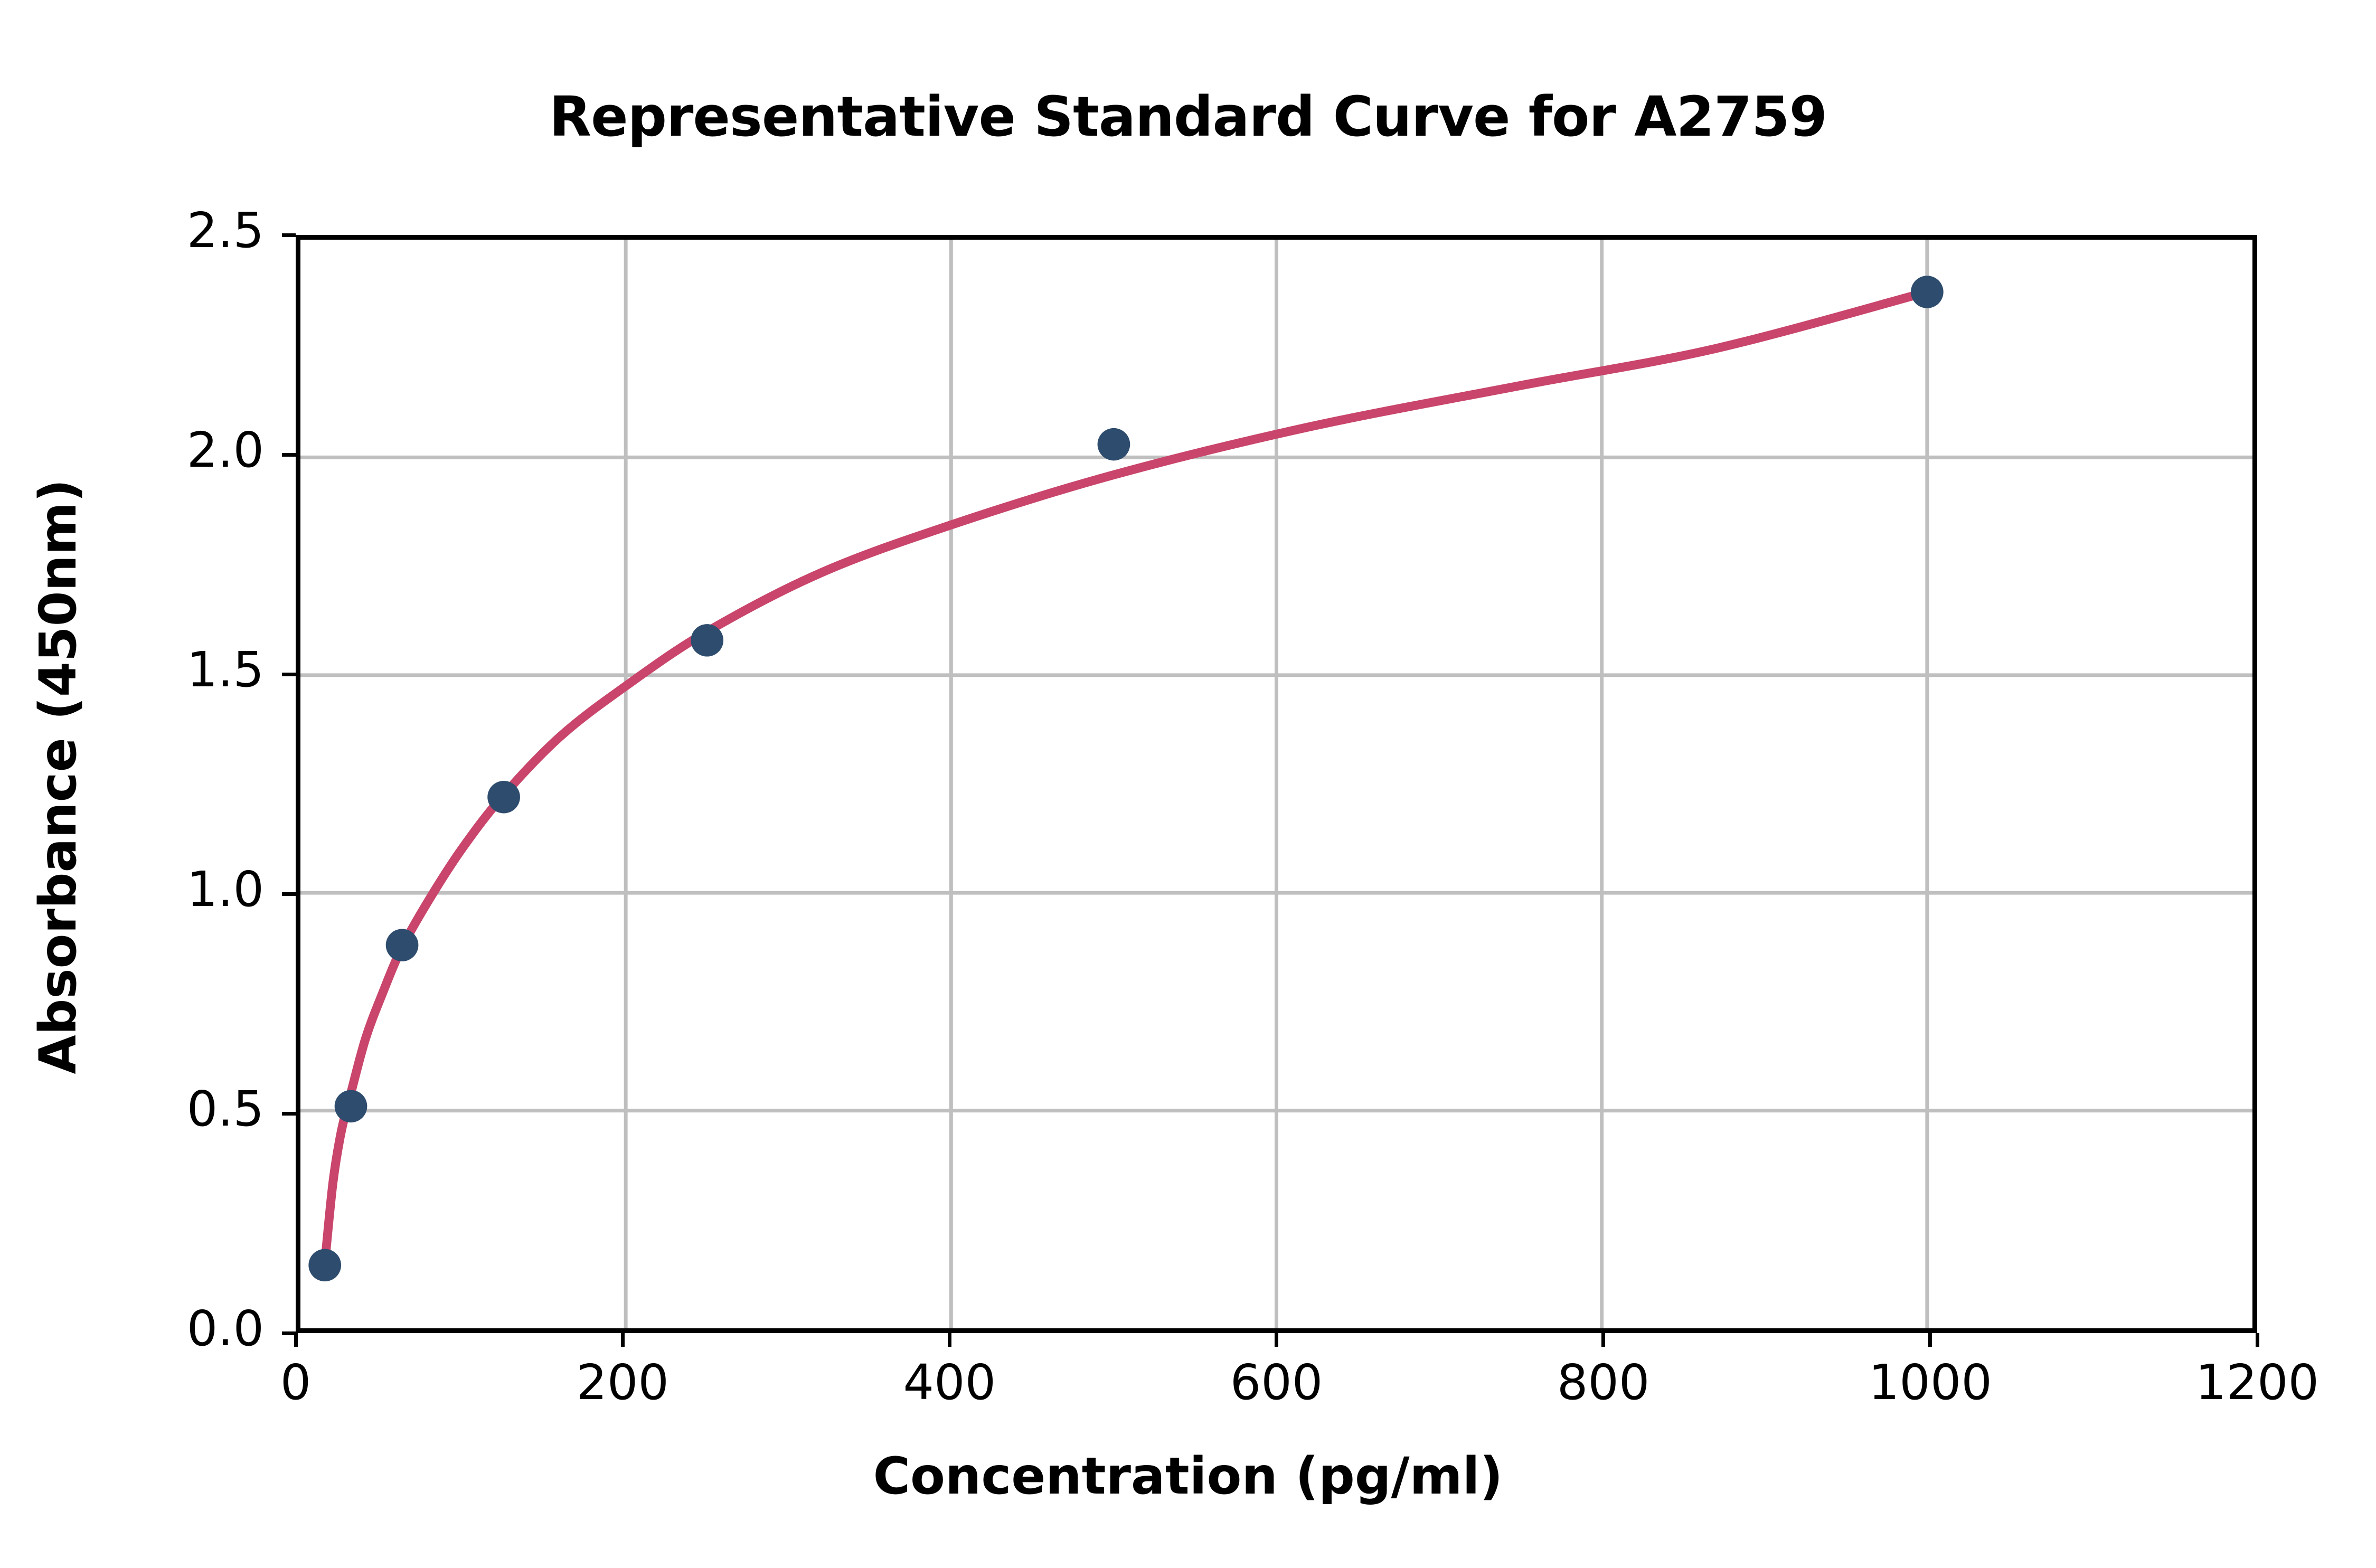 The width and height of the screenshot is (2376, 1568). I want to click on x-axis-tick-label: 1000, so click(1930, 1383).